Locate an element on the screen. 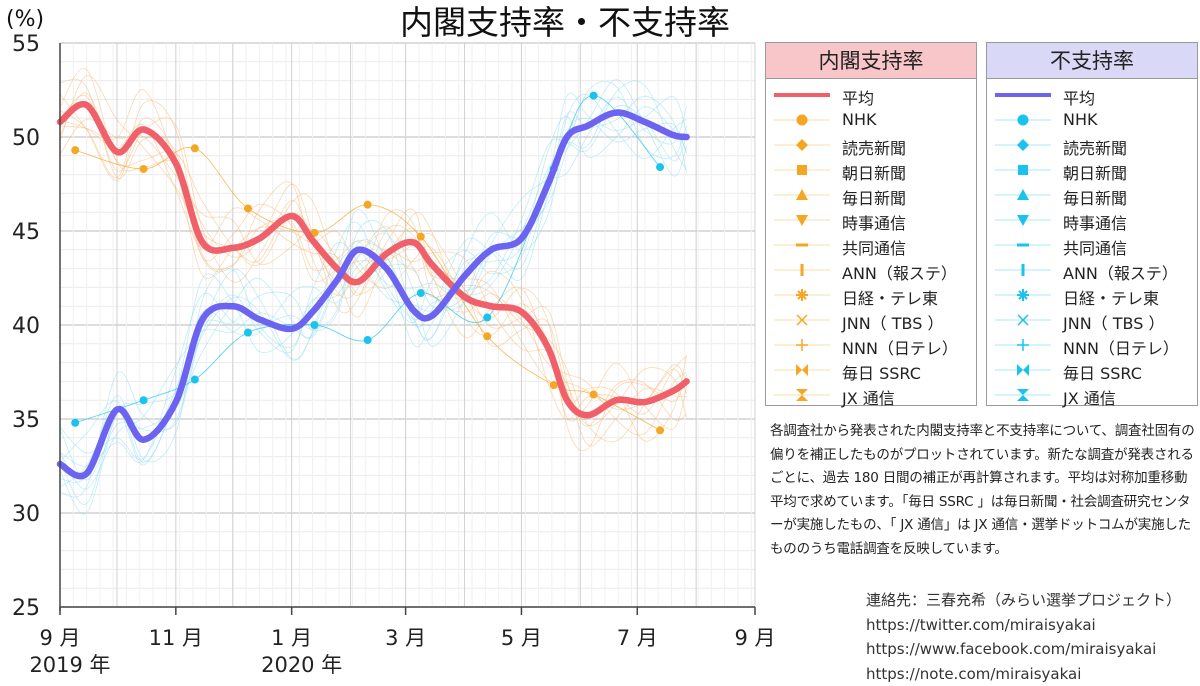 The height and width of the screenshot is (686, 1200). legend-item-label: JNN（ TBS ） is located at coordinates (1113, 322).